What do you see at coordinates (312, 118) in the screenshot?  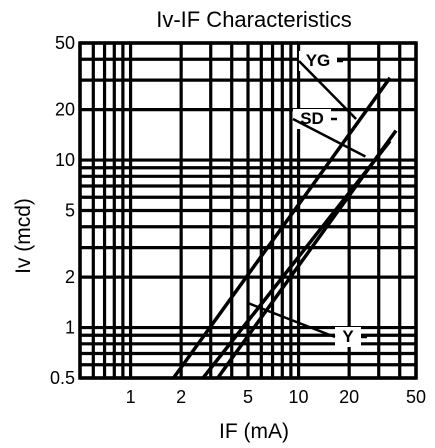 I see `series-label-sd: SD` at bounding box center [312, 118].